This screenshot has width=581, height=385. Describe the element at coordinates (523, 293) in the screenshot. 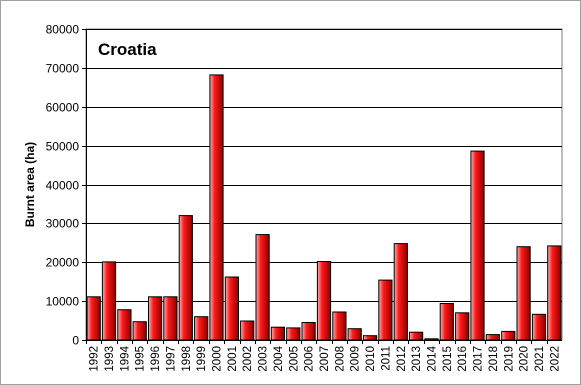

I see `bar-2020` at that location.